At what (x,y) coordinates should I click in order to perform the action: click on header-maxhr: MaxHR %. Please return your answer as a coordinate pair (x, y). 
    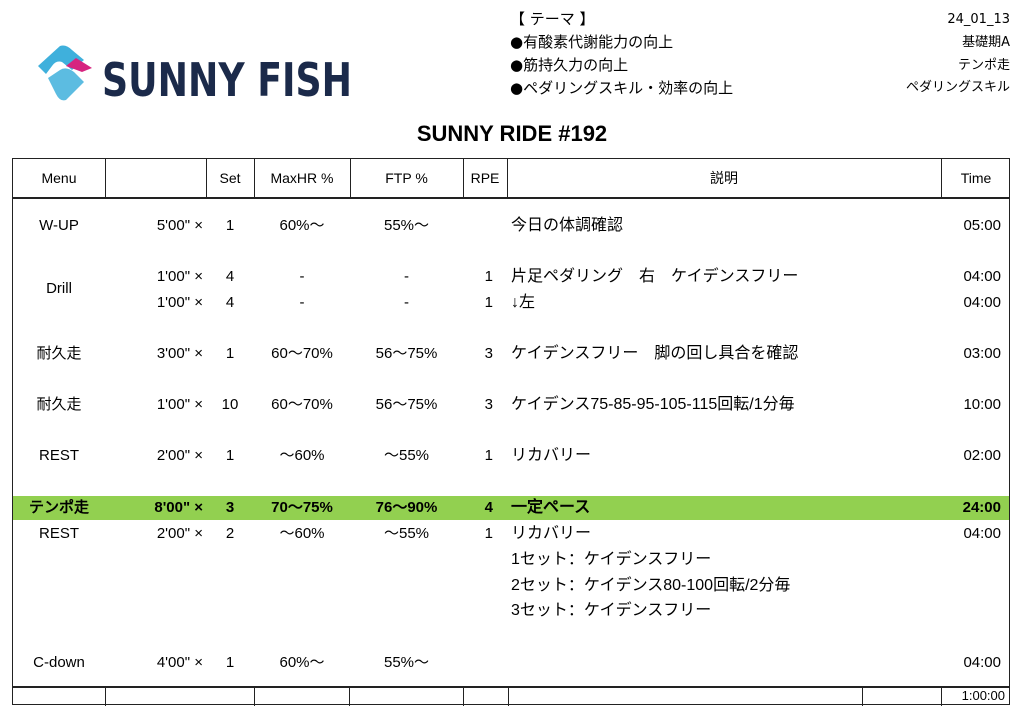
    Looking at the image, I should click on (302, 178).